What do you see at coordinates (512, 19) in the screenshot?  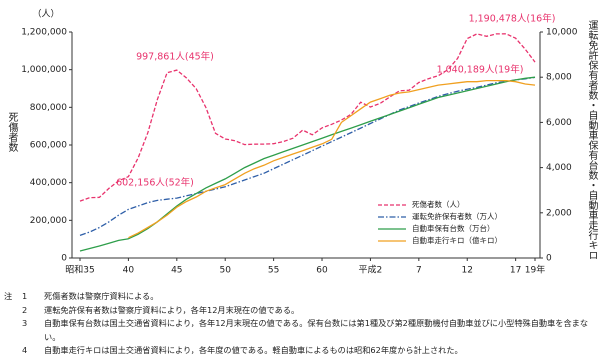 I see `annotation: 1,190,478人(16年)` at bounding box center [512, 19].